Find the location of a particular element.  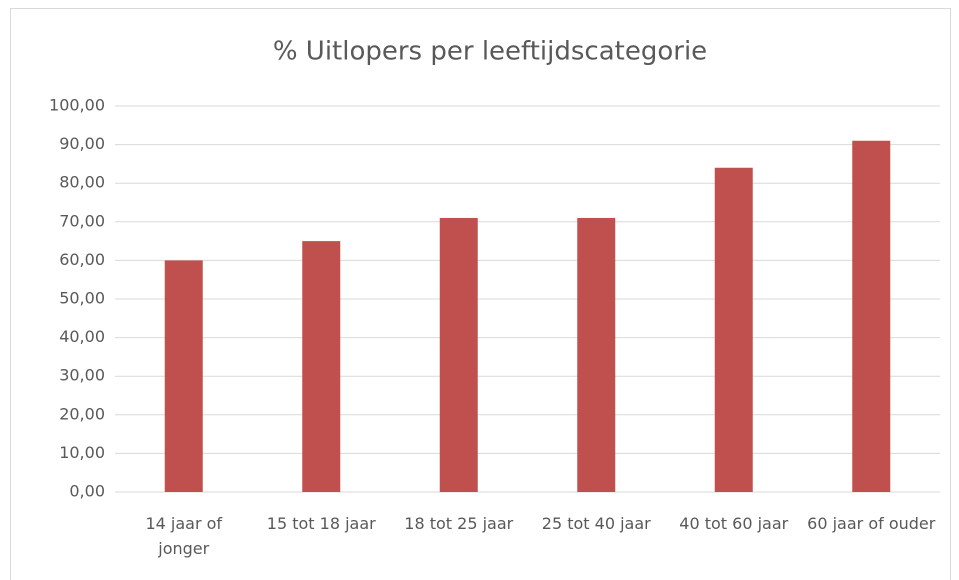

y-tick-label: 20,00 is located at coordinates (82, 413).